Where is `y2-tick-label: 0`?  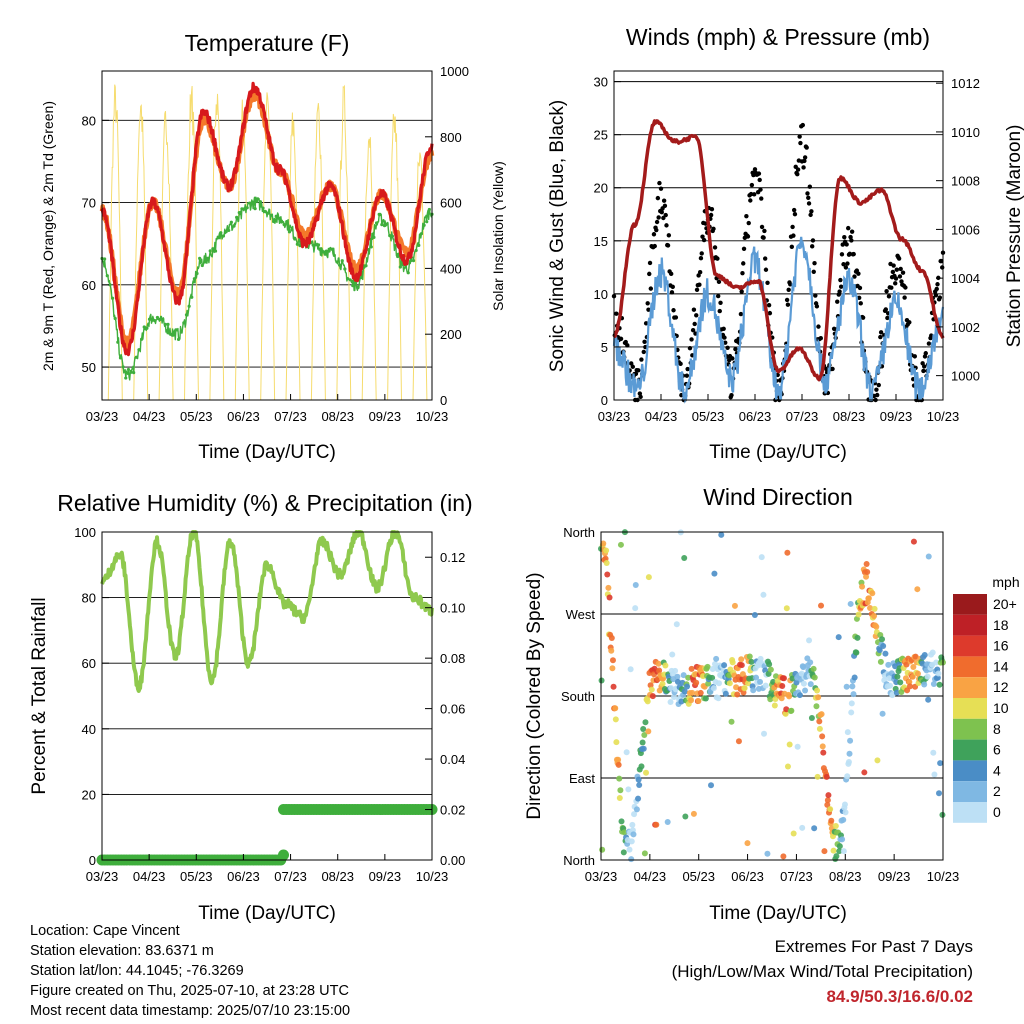
y2-tick-label: 0 is located at coordinates (443, 400).